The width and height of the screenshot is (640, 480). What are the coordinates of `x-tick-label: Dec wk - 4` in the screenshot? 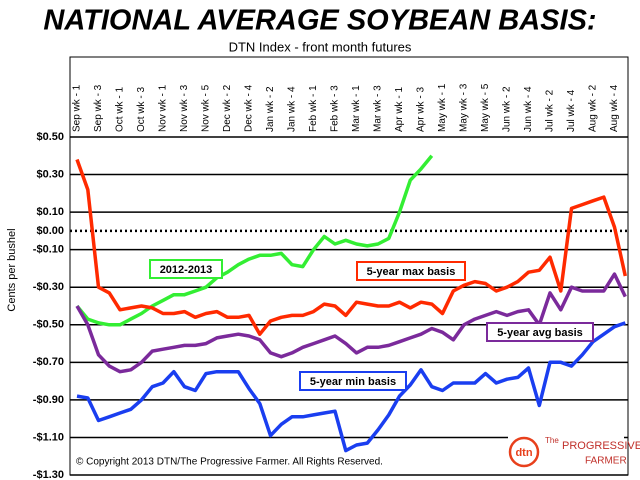 It's located at (249, 108).